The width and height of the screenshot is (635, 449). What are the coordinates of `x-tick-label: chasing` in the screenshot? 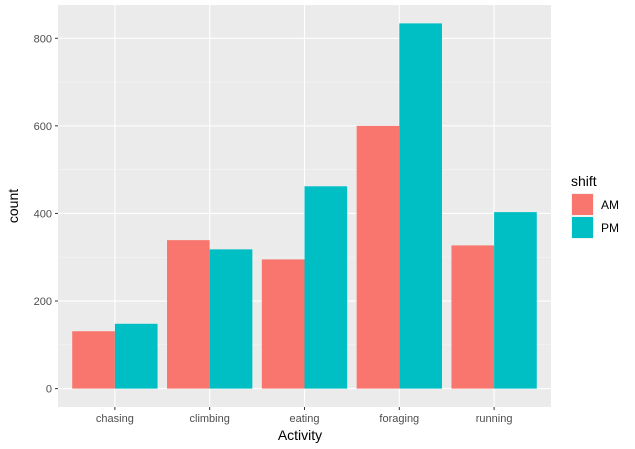 It's located at (115, 419).